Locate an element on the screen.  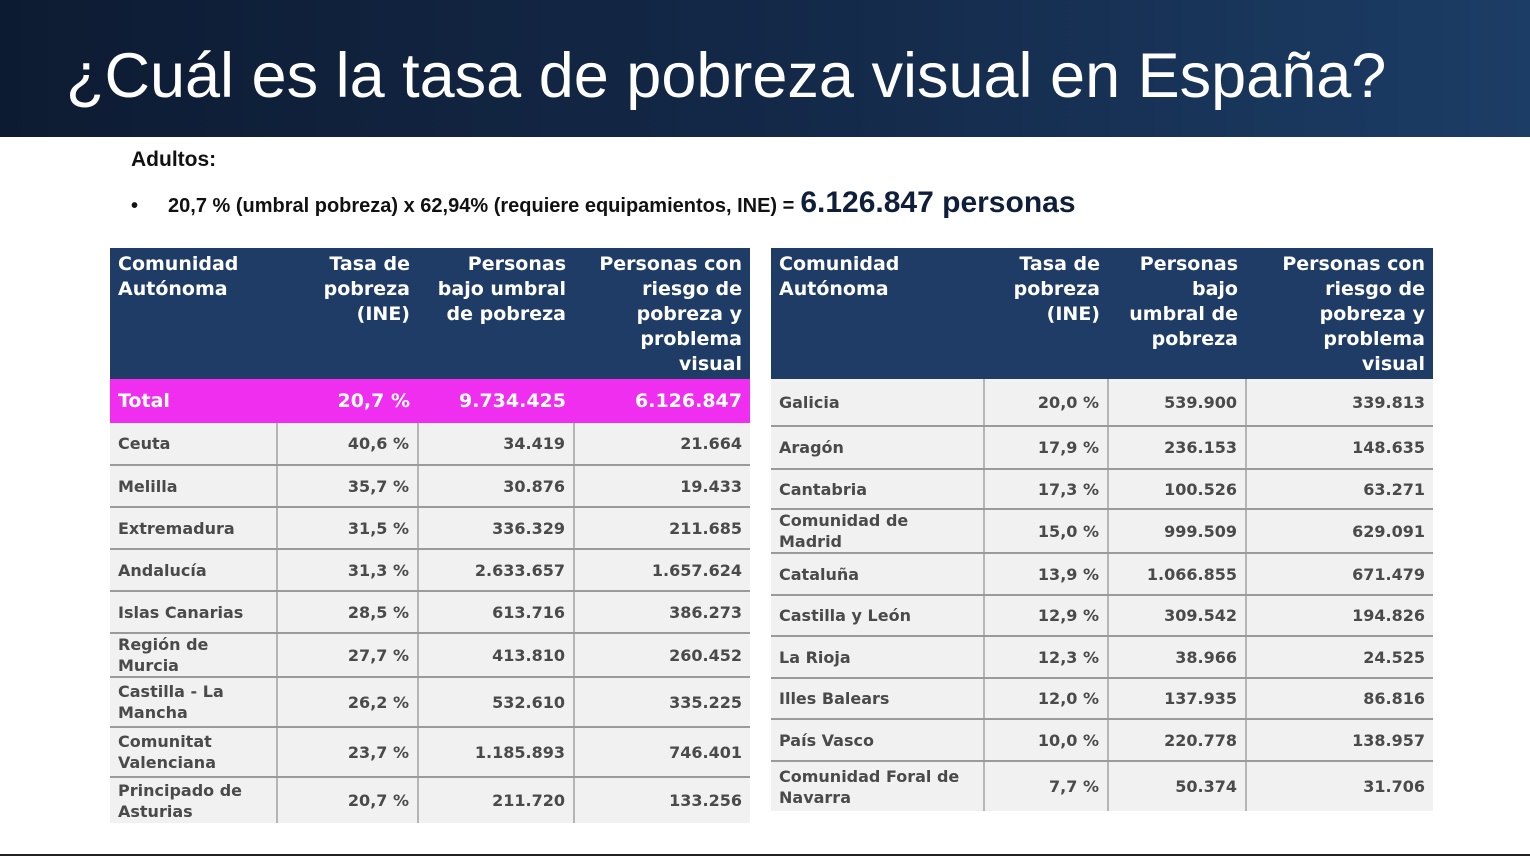
table-row: Región de Murcia 27,7 % 413.810 260.452 is located at coordinates (430, 655).